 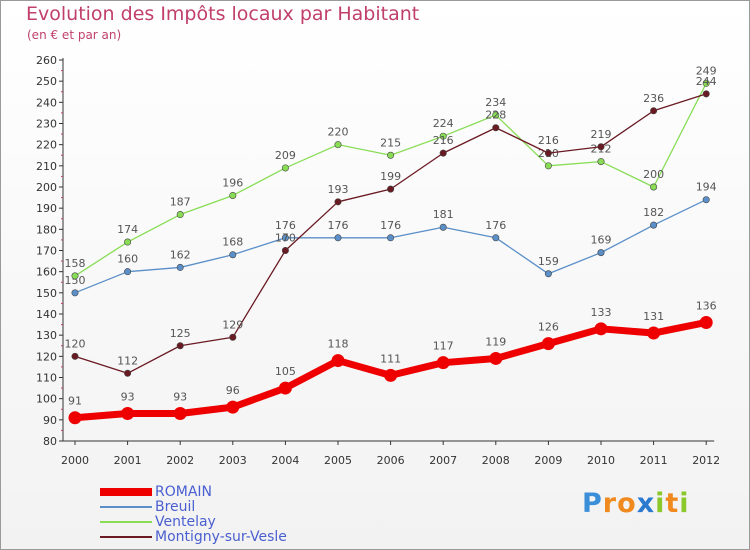 What do you see at coordinates (46, 399) in the screenshot?
I see `y-tick-label: 100` at bounding box center [46, 399].